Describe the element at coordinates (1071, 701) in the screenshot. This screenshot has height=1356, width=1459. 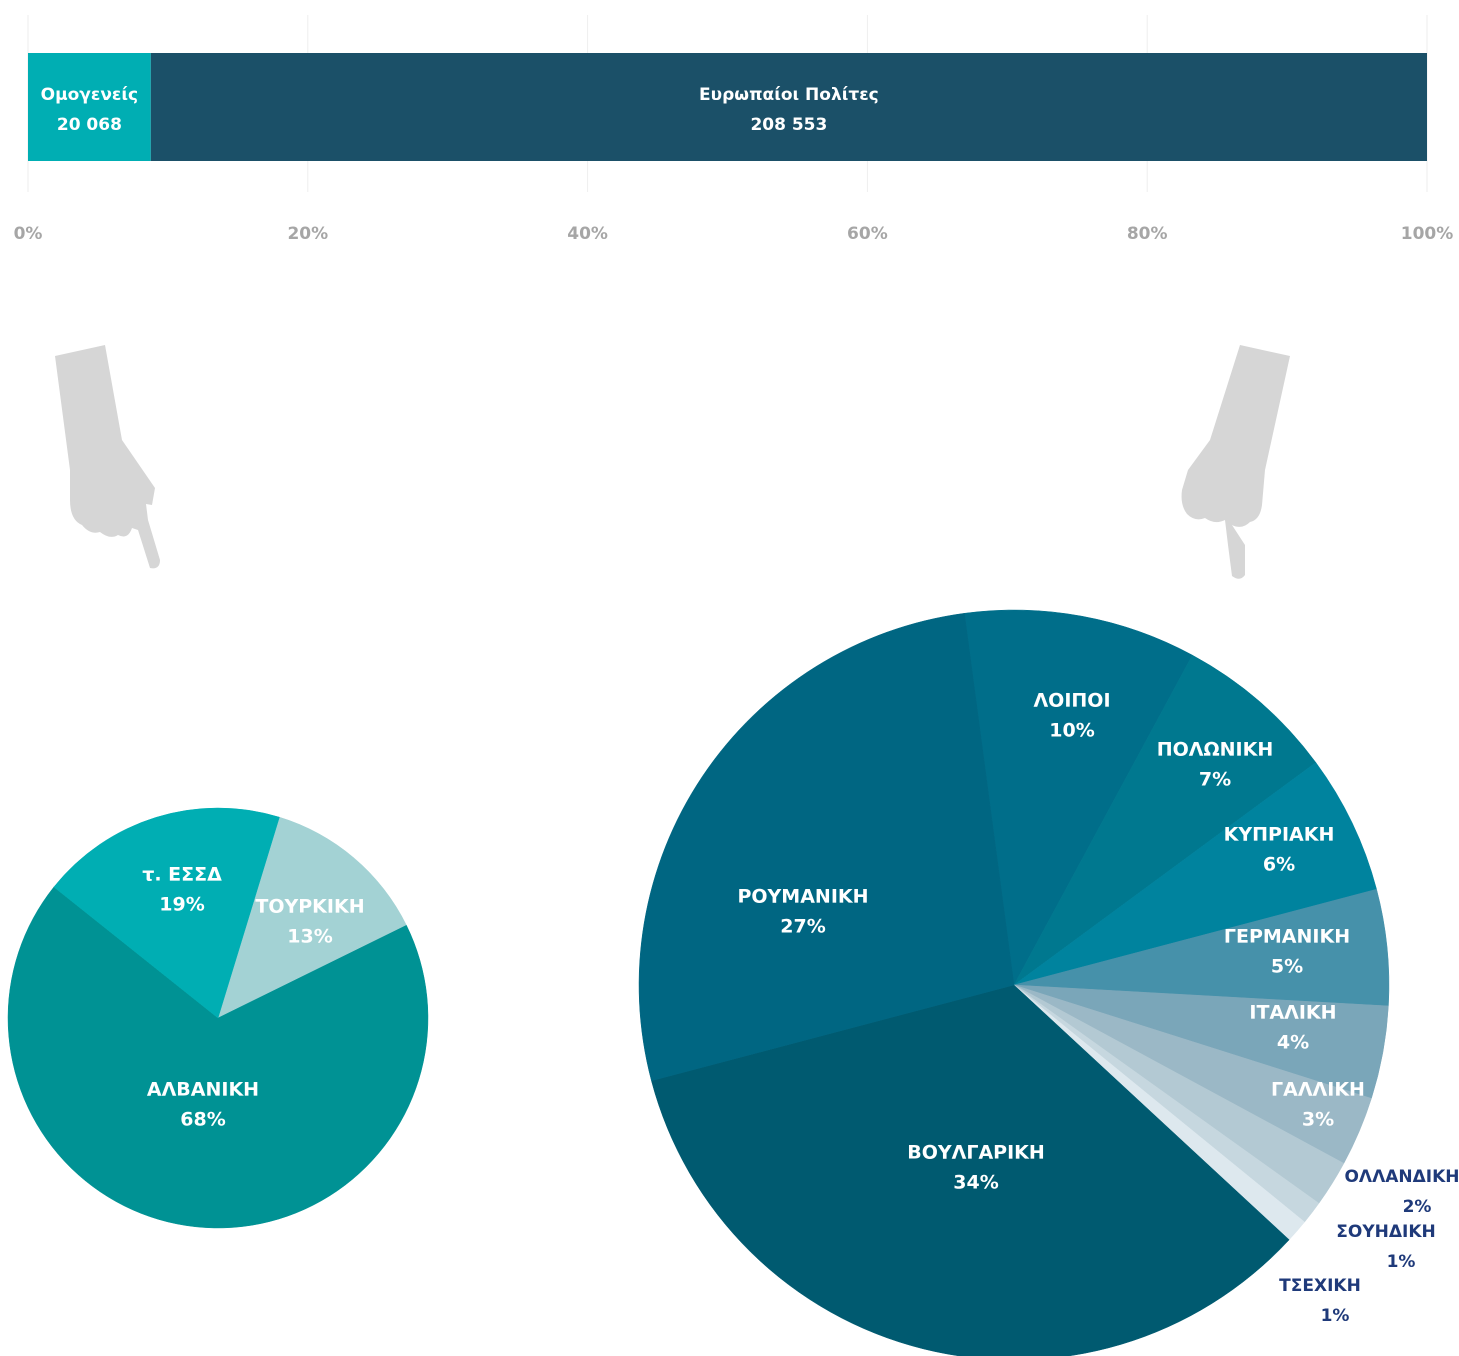
I see `slice-label: ΛΟΙΠΟΙ` at that location.